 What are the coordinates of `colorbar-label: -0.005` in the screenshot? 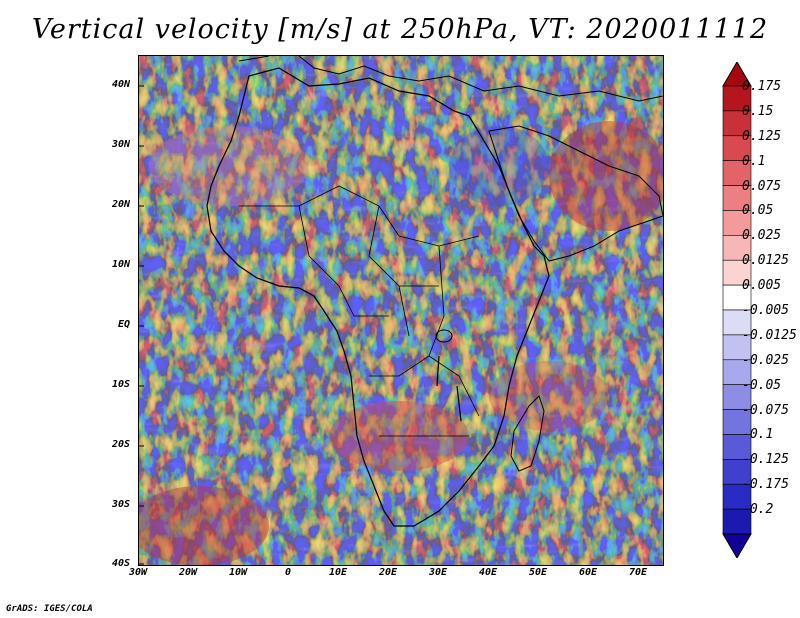 It's located at (765, 310).